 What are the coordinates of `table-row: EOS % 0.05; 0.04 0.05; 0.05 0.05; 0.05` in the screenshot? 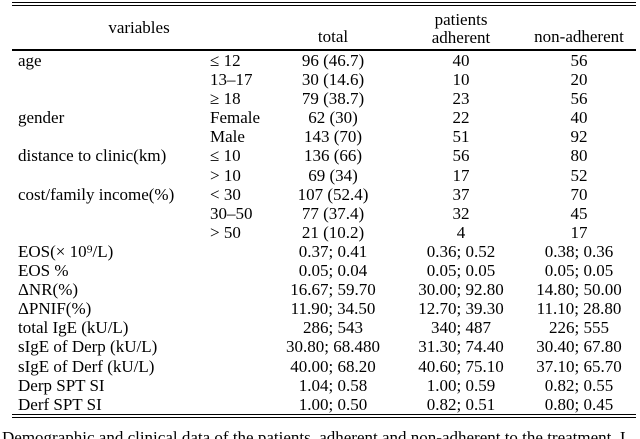 It's located at (324, 270).